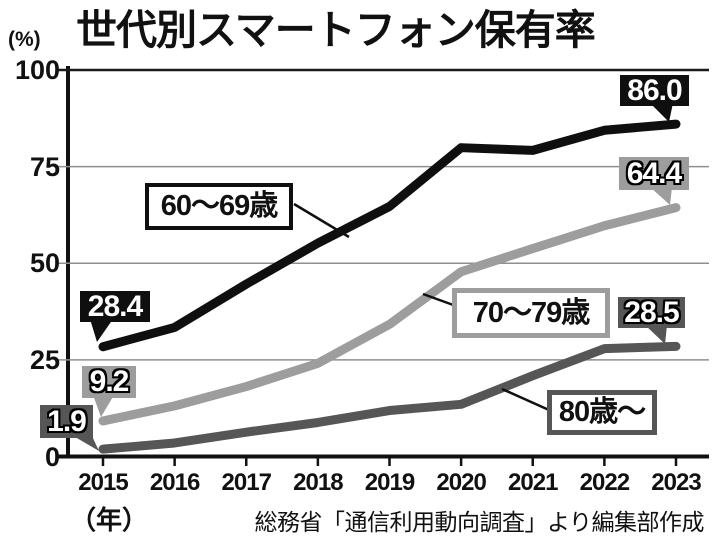 The image size is (714, 541). What do you see at coordinates (651, 312) in the screenshot?
I see `end-value-label-80plus: 28.5` at bounding box center [651, 312].